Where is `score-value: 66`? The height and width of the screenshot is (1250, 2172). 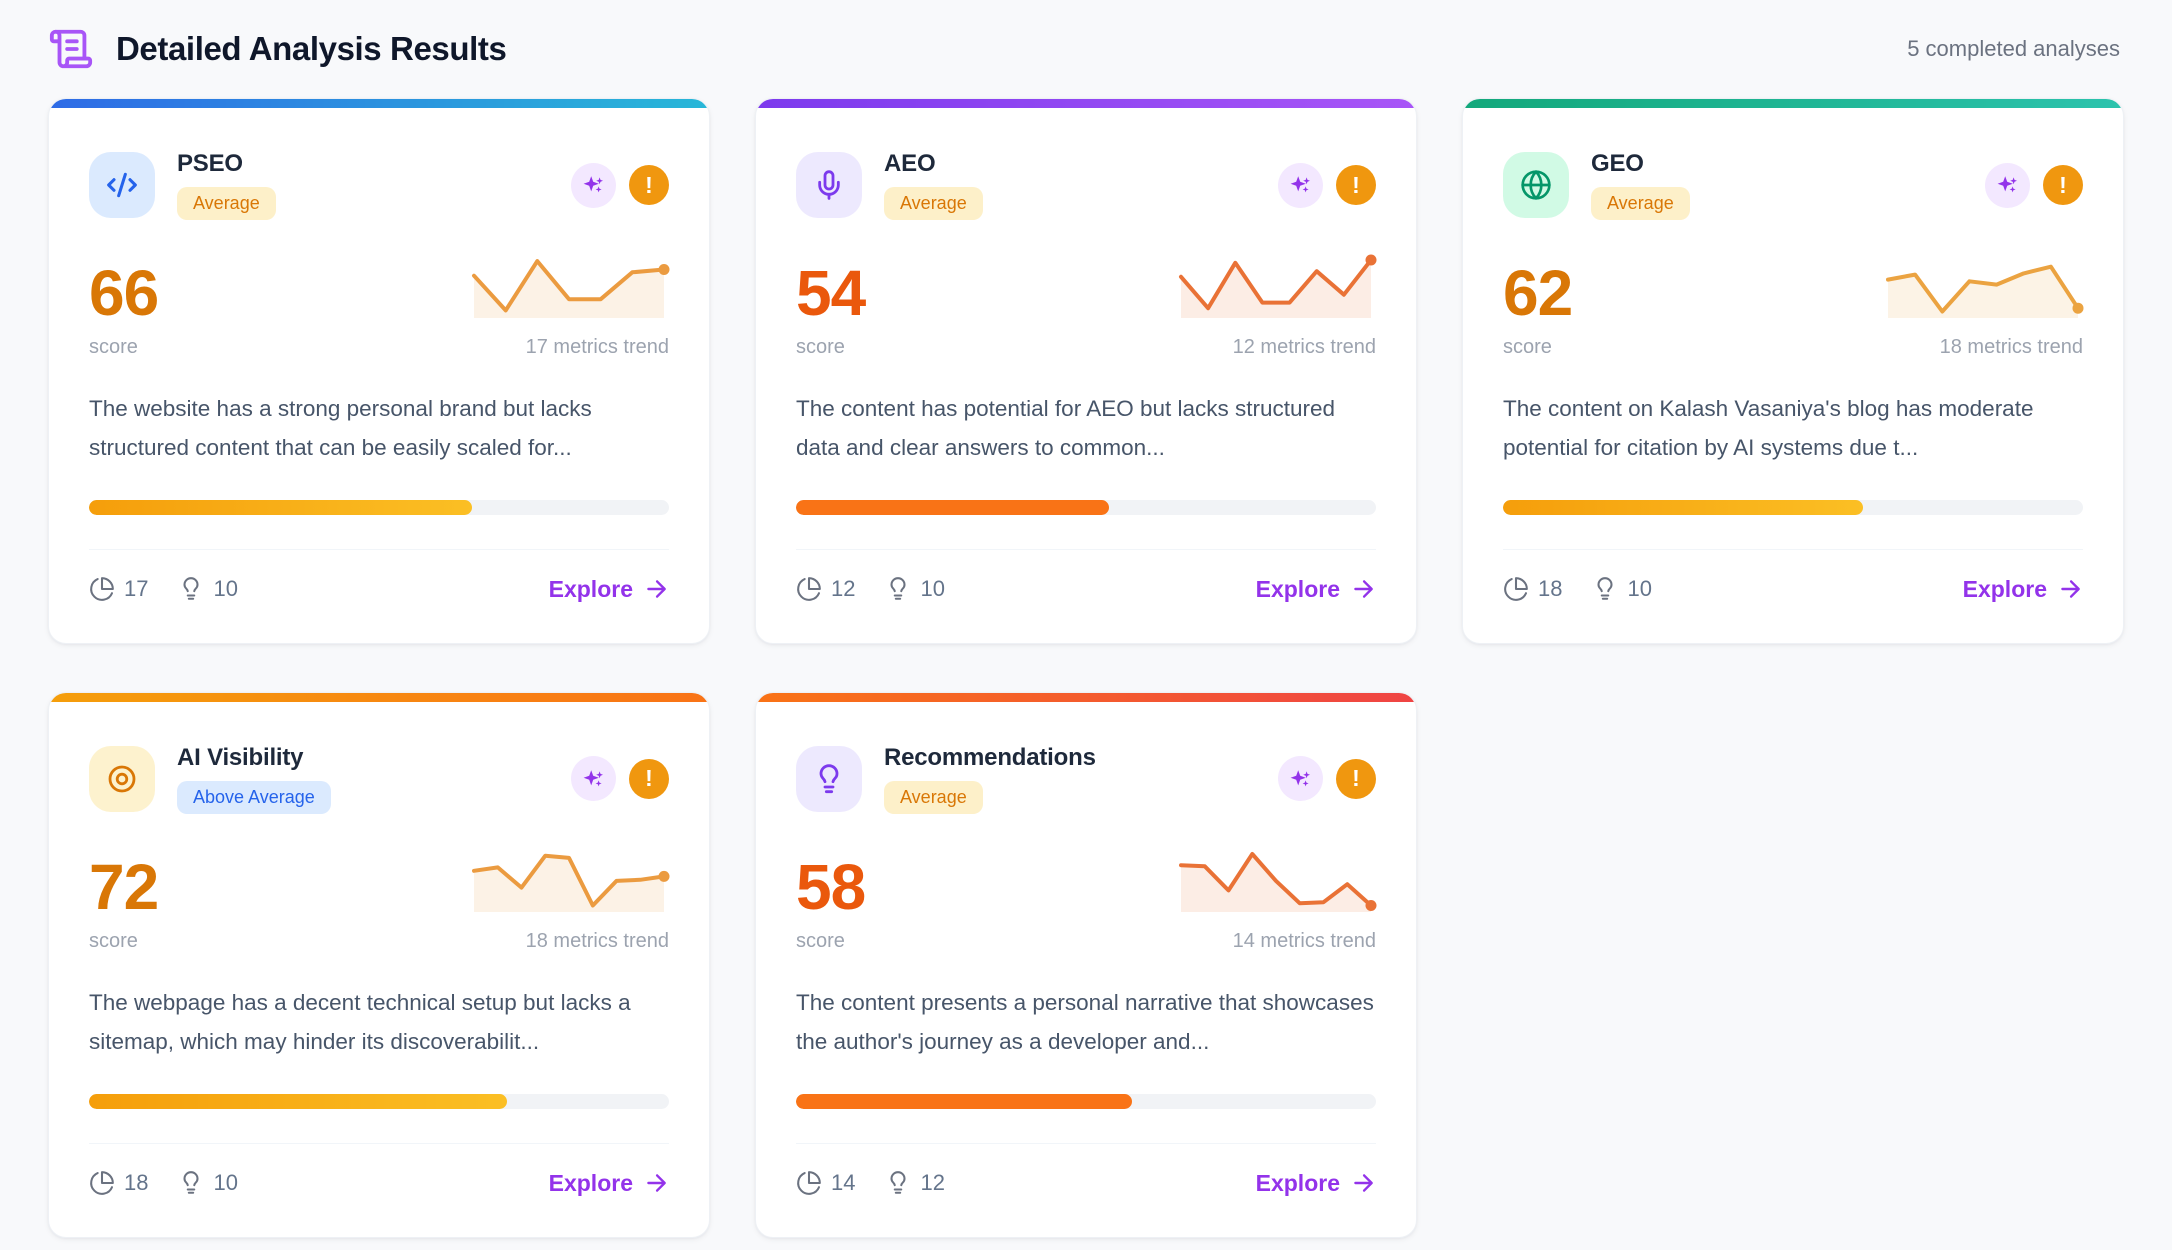 score-value: 66 is located at coordinates (124, 293).